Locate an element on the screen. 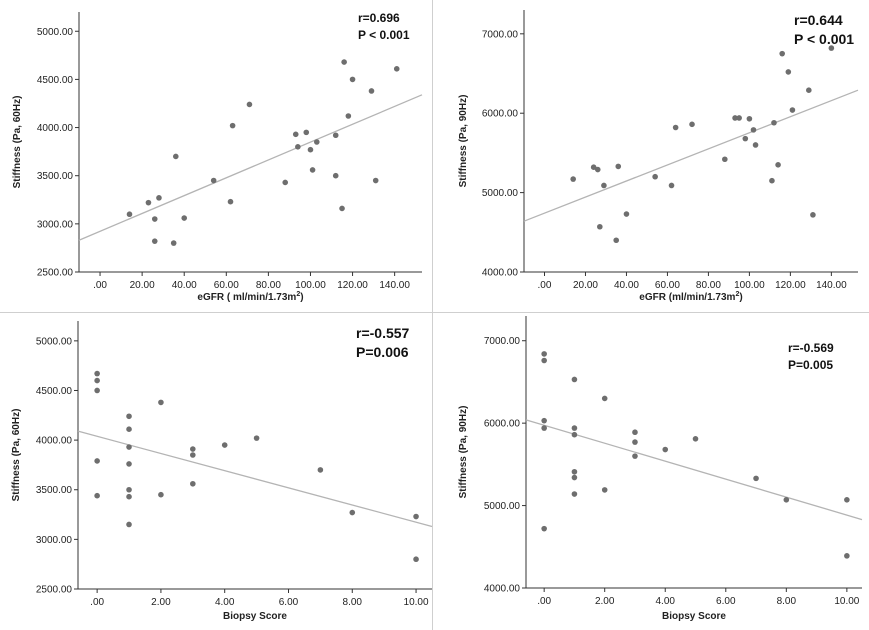 The width and height of the screenshot is (869, 630). x-tick-label: 140.00 is located at coordinates (394, 285).